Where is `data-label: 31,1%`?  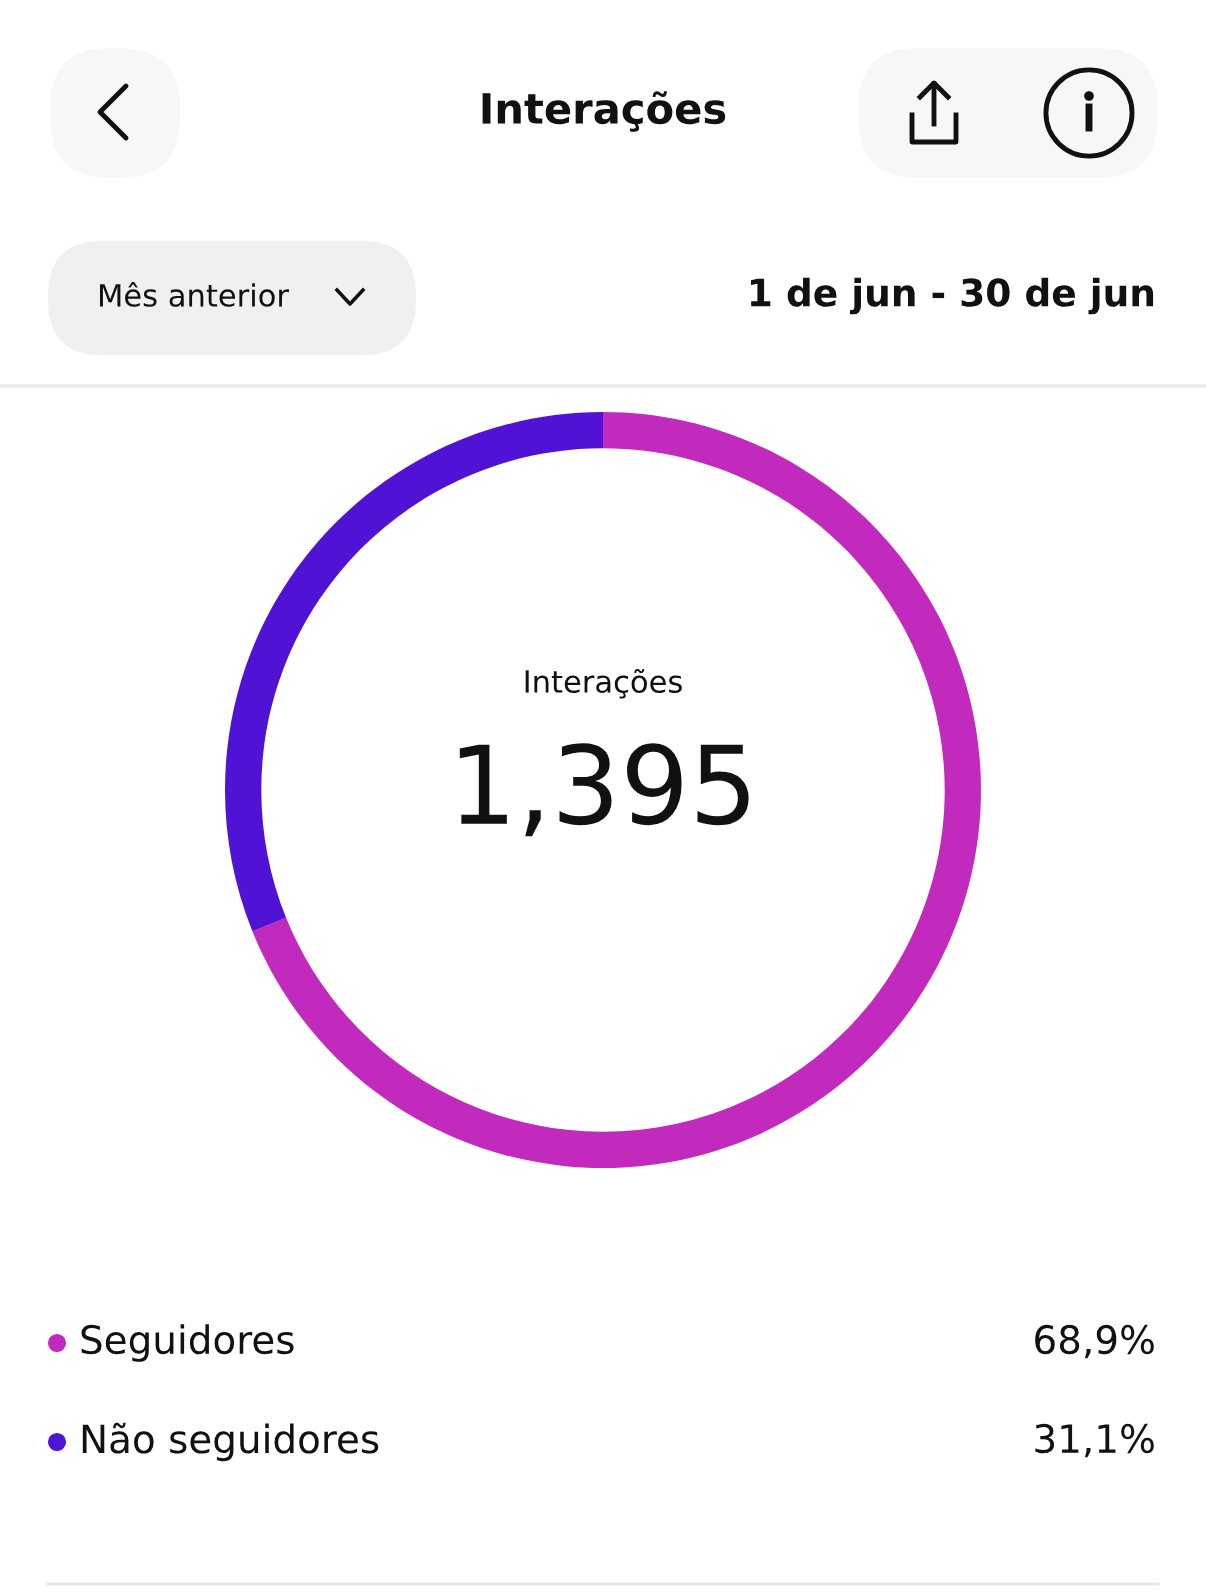 data-label: 31,1% is located at coordinates (1094, 1440).